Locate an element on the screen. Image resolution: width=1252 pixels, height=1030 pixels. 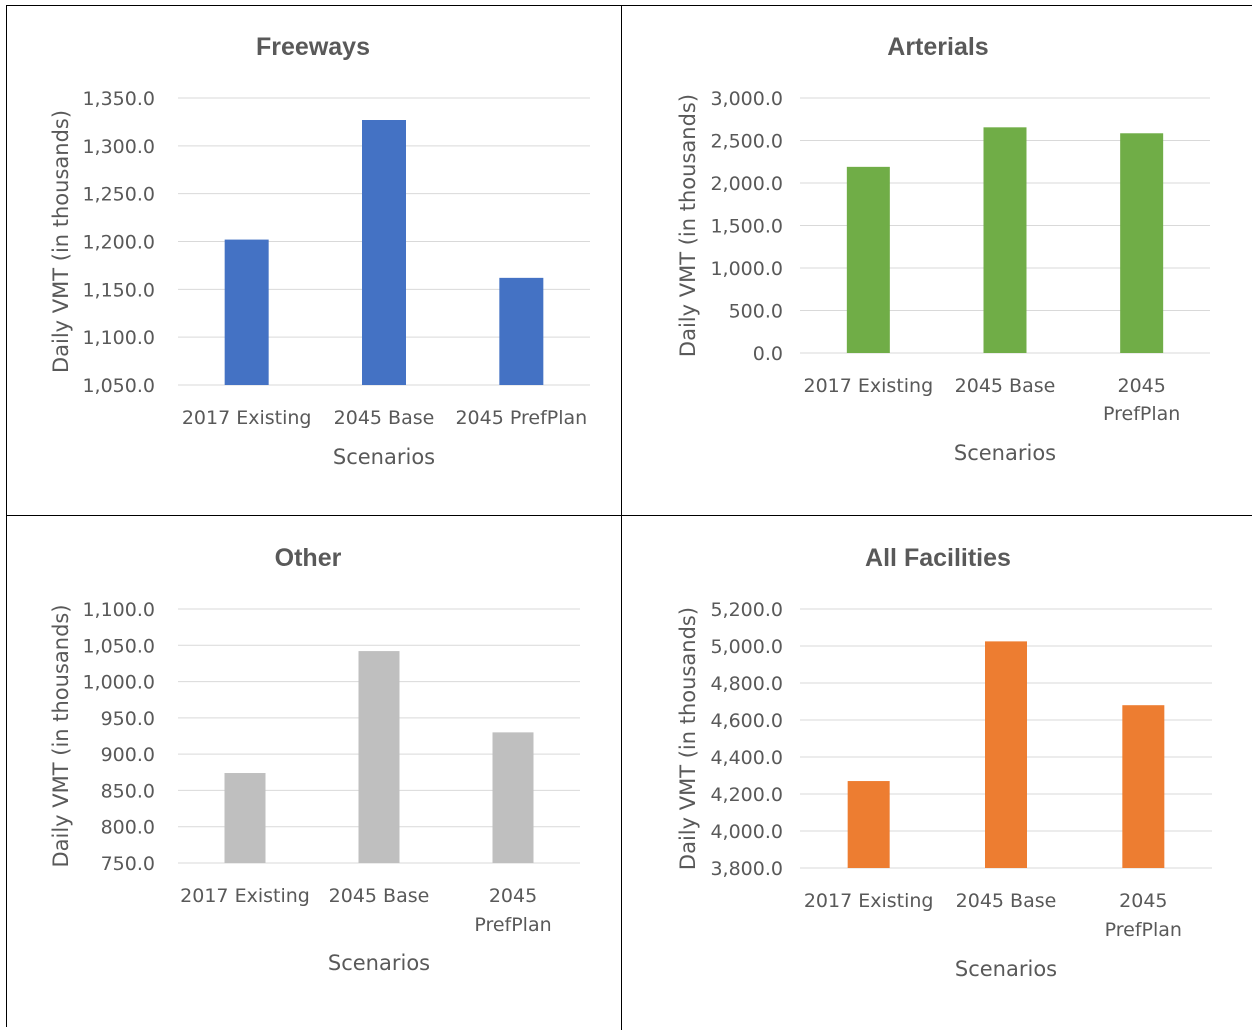
y-tick-label: 950.0 is located at coordinates (128, 719).